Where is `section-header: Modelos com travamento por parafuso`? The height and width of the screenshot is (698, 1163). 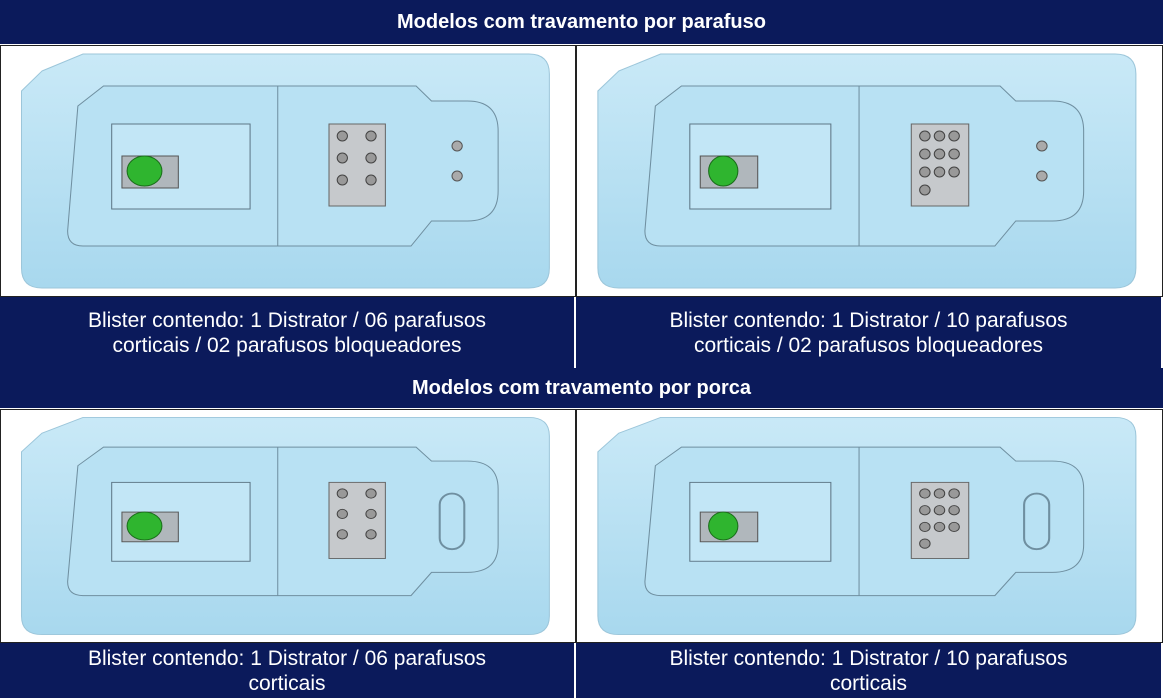 section-header: Modelos com travamento por parafuso is located at coordinates (581, 22).